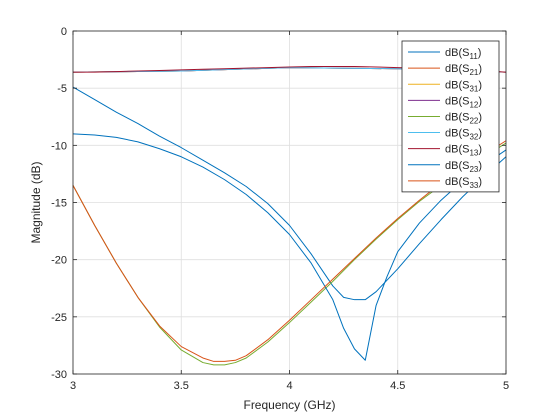 The width and height of the screenshot is (560, 420). I want to click on x-tick-label: 3.5, so click(181, 386).